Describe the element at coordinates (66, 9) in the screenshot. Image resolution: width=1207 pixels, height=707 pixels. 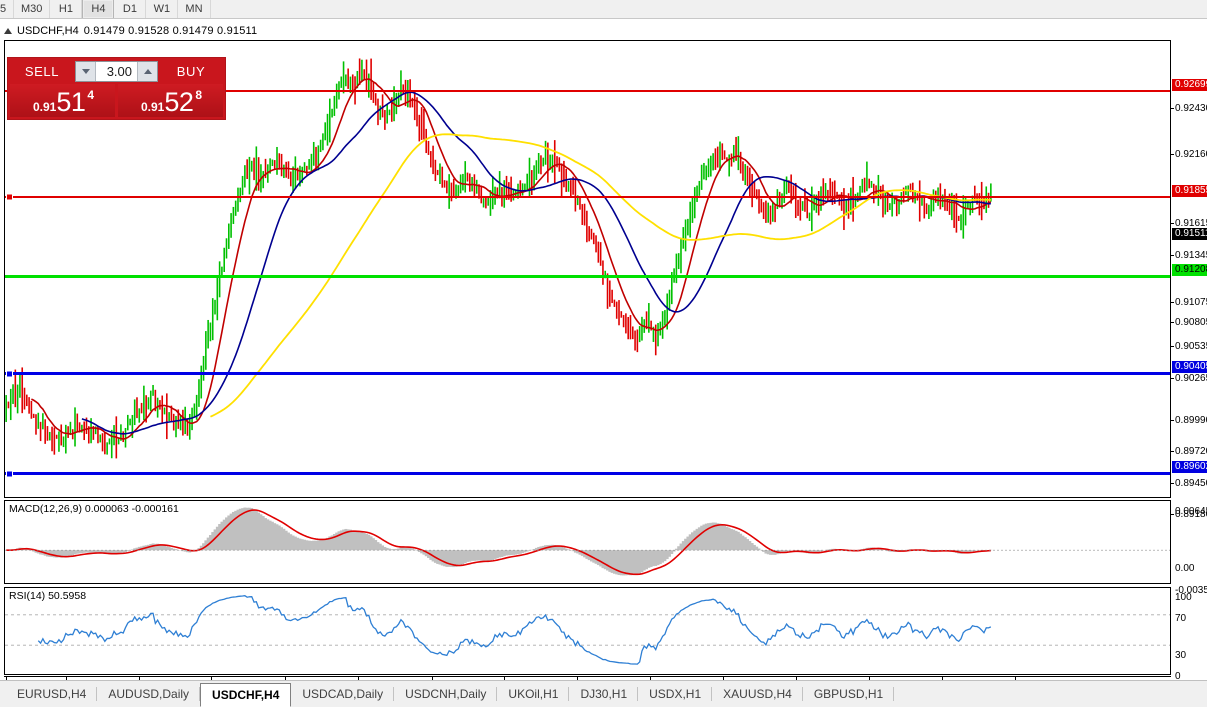
I see `timeframe-button-h1: H1` at that location.